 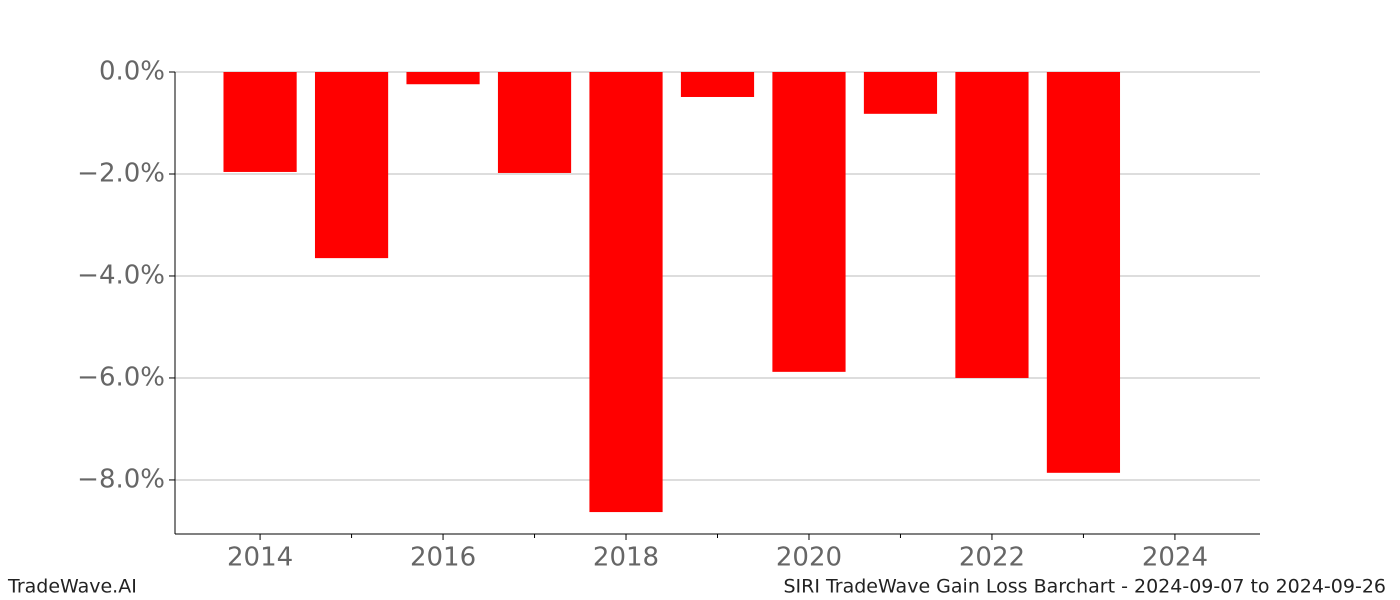 What do you see at coordinates (121, 377) in the screenshot?
I see `y-tick-label: −6.0%` at bounding box center [121, 377].